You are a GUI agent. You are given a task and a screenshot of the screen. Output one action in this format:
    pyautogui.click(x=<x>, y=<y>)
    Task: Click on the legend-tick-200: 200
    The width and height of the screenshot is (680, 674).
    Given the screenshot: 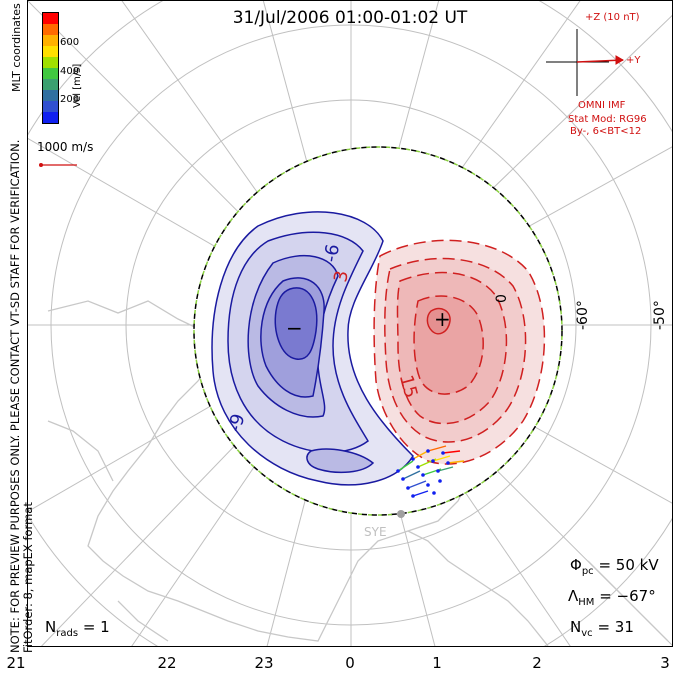 What is the action you would take?
    pyautogui.click(x=70, y=99)
    